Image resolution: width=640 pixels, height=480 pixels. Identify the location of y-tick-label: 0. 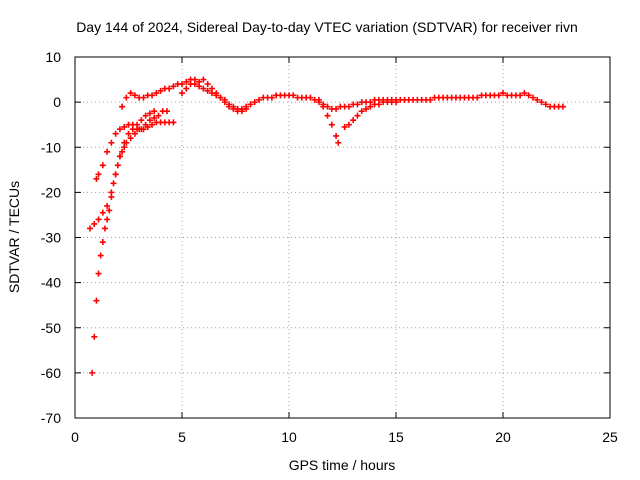
(57, 102).